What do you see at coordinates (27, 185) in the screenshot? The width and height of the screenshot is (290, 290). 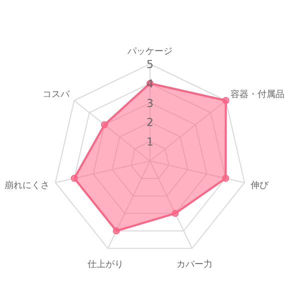 I see `spoke-label: 崩れにくさ` at bounding box center [27, 185].